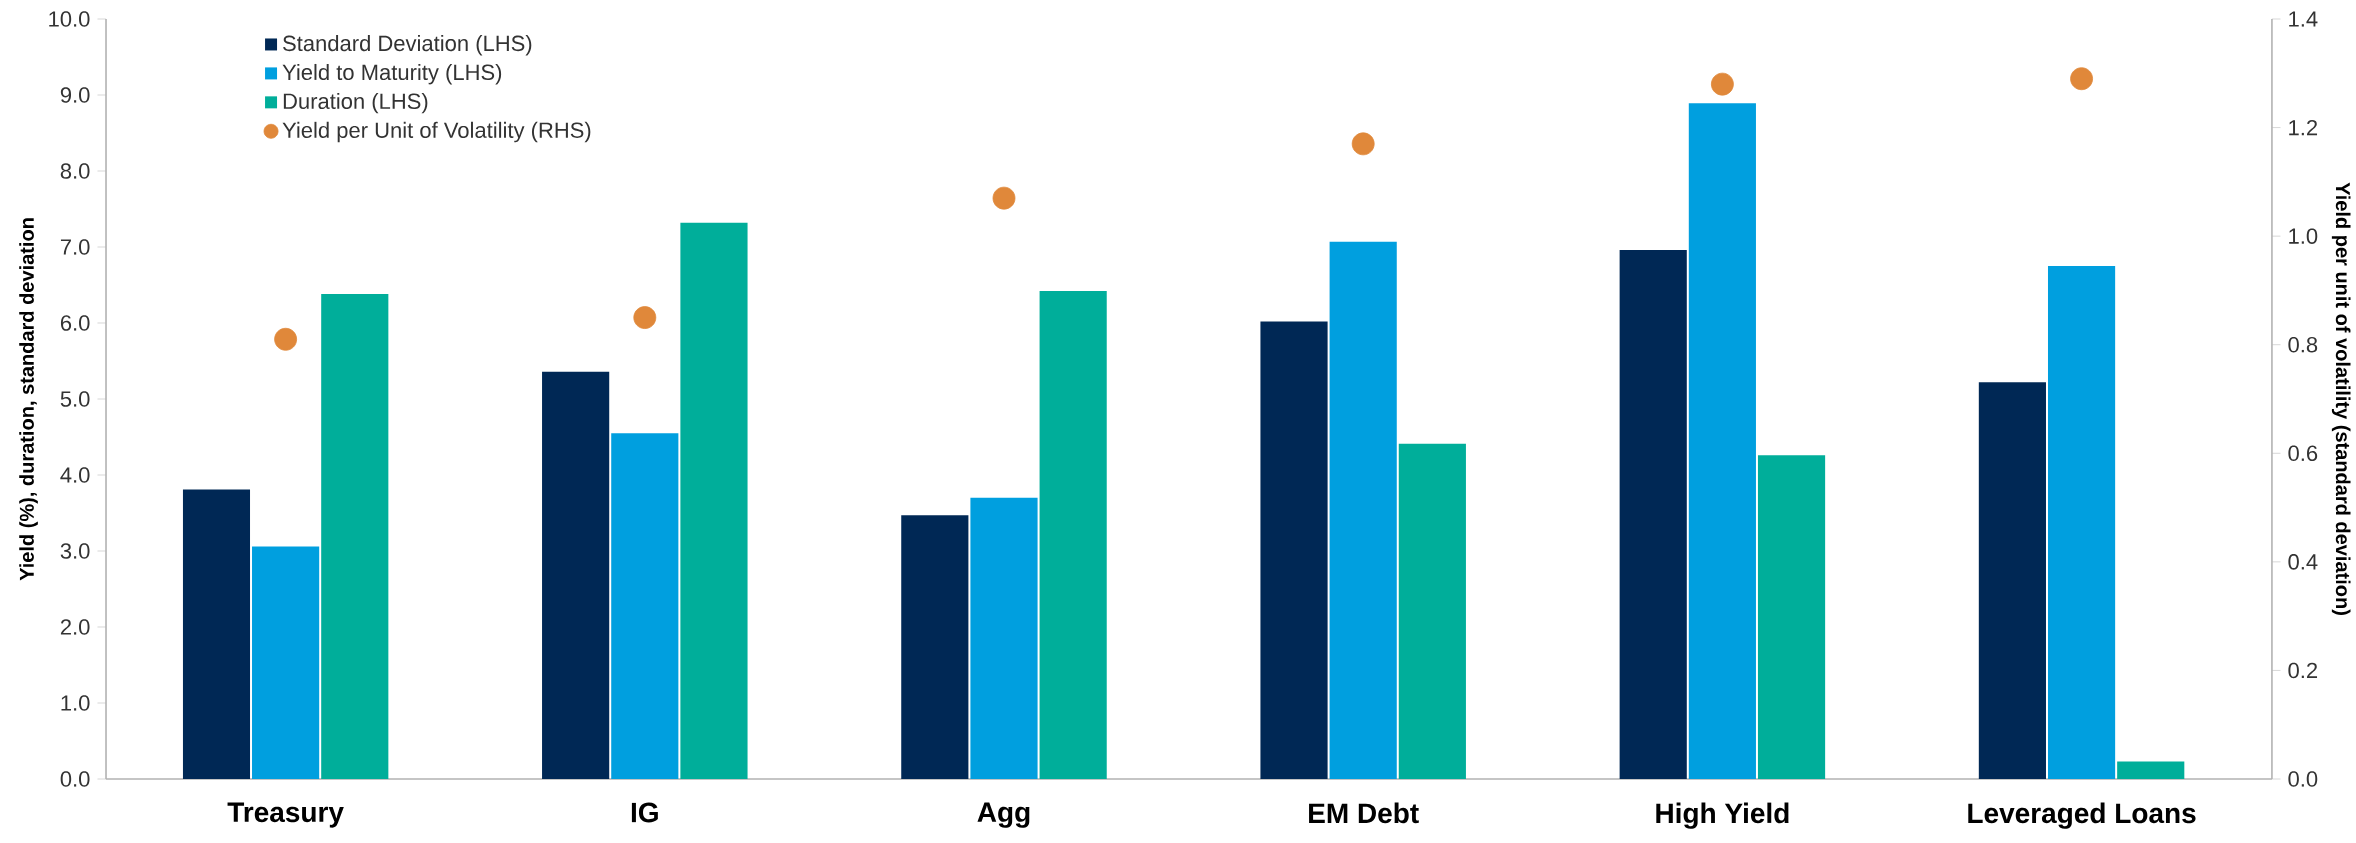 The image size is (2356, 843). Describe the element at coordinates (2082, 815) in the screenshot. I see `x-tick-label: Leveraged Loans` at that location.